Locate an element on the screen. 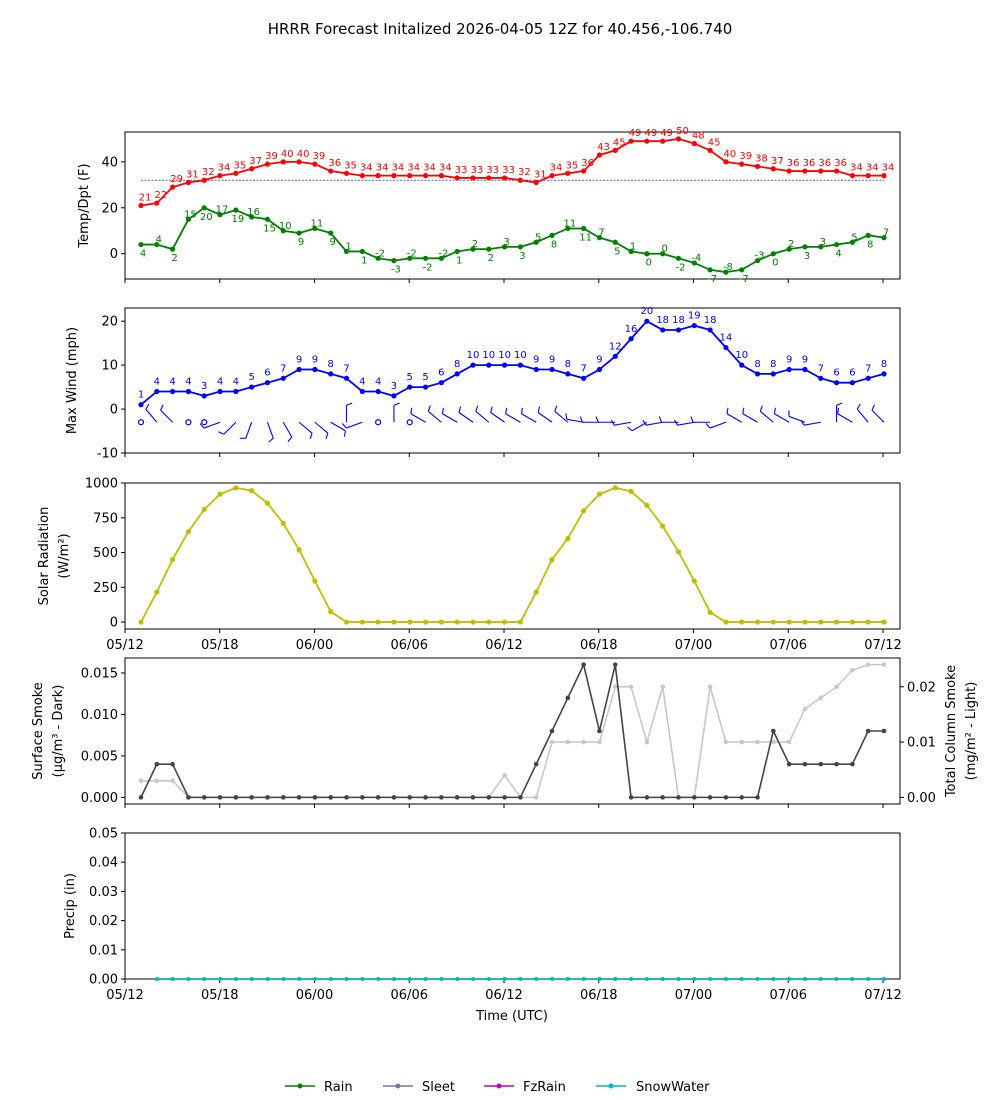 This screenshot has height=1100, width=1000. wind-barb-calm is located at coordinates (188, 422).